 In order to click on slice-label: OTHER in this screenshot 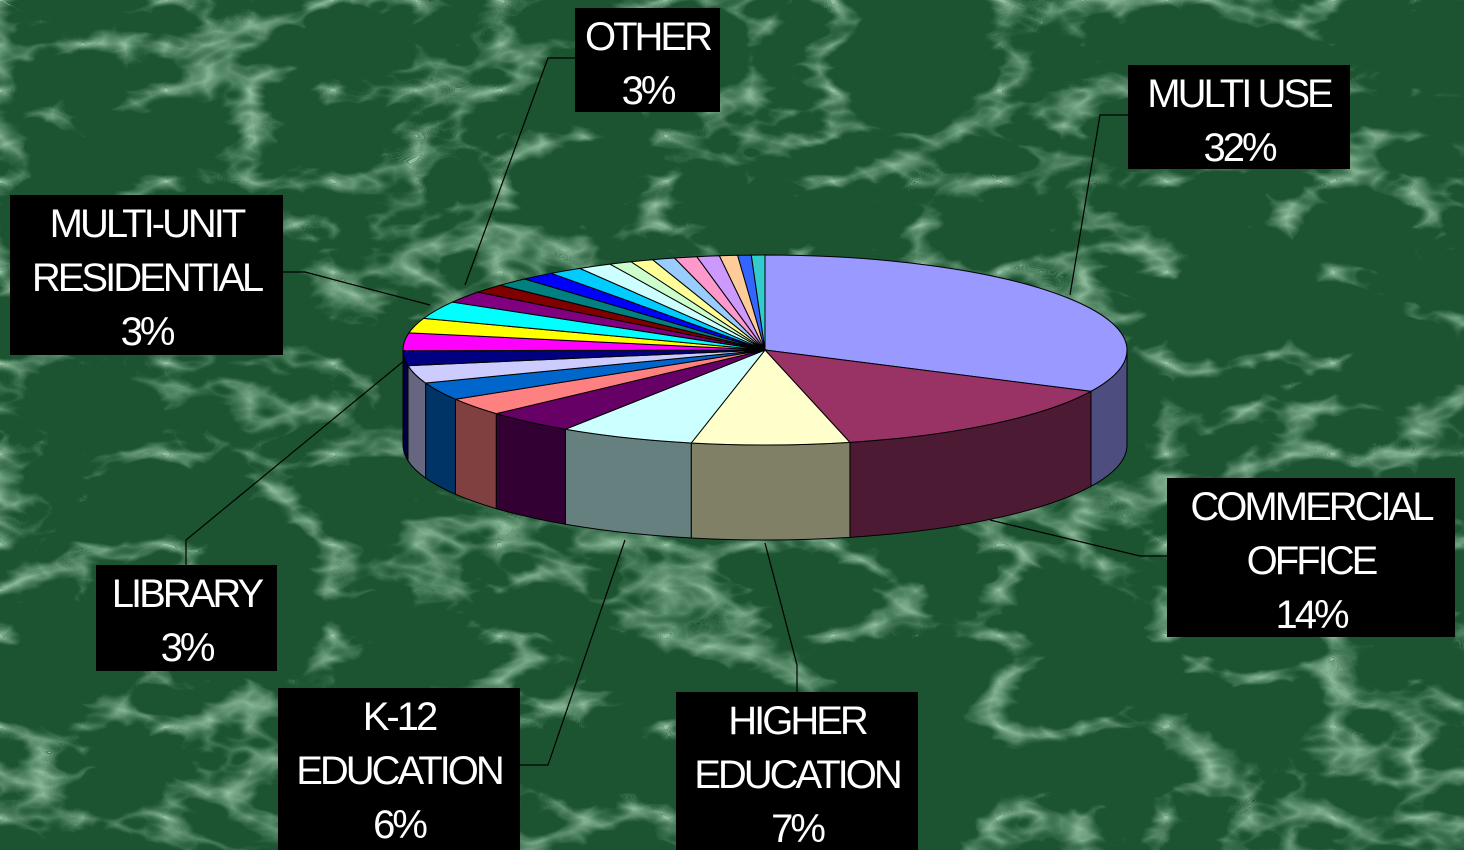, I will do `click(647, 37)`.